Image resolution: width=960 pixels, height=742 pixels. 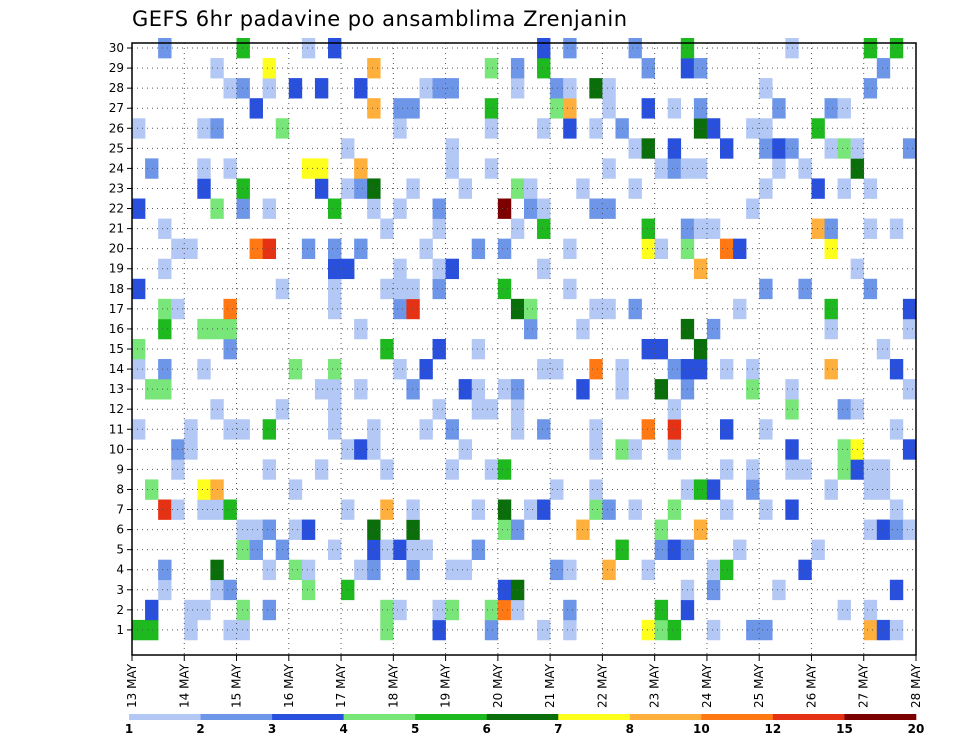 I want to click on color-scale-label: 6, so click(x=487, y=729).